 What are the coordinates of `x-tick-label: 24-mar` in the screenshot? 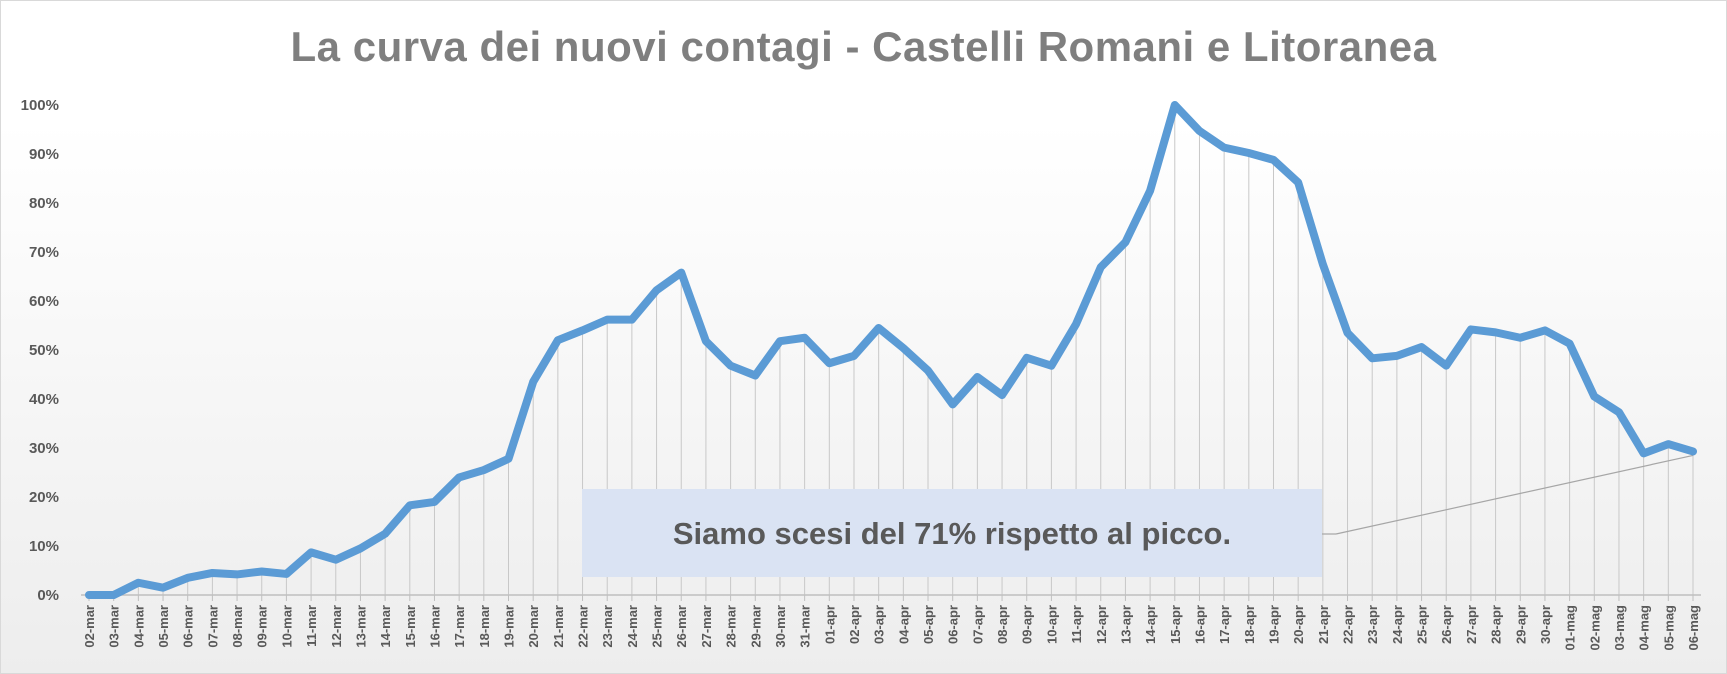 It's located at (632, 626).